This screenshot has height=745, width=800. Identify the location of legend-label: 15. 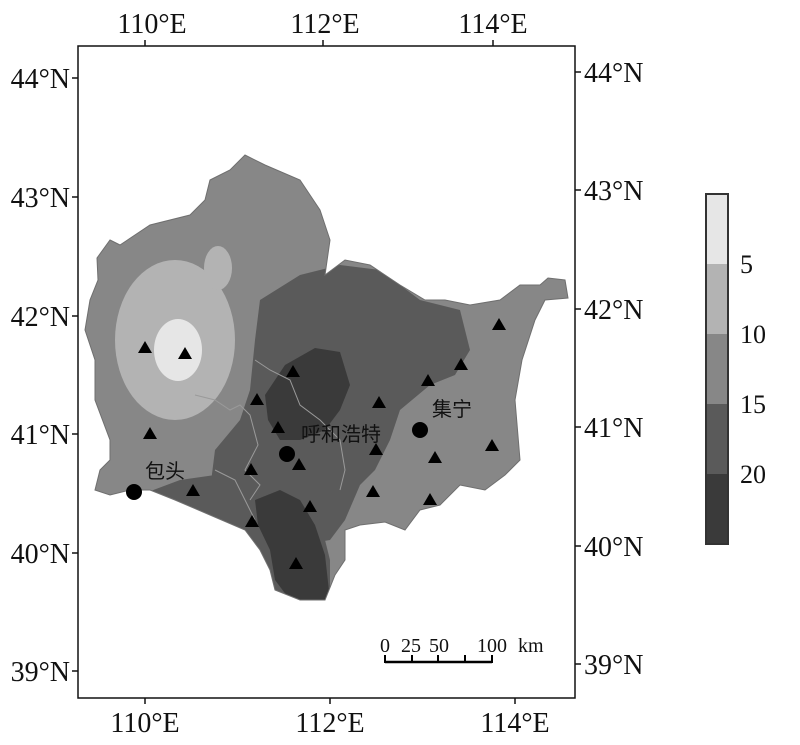
(753, 404).